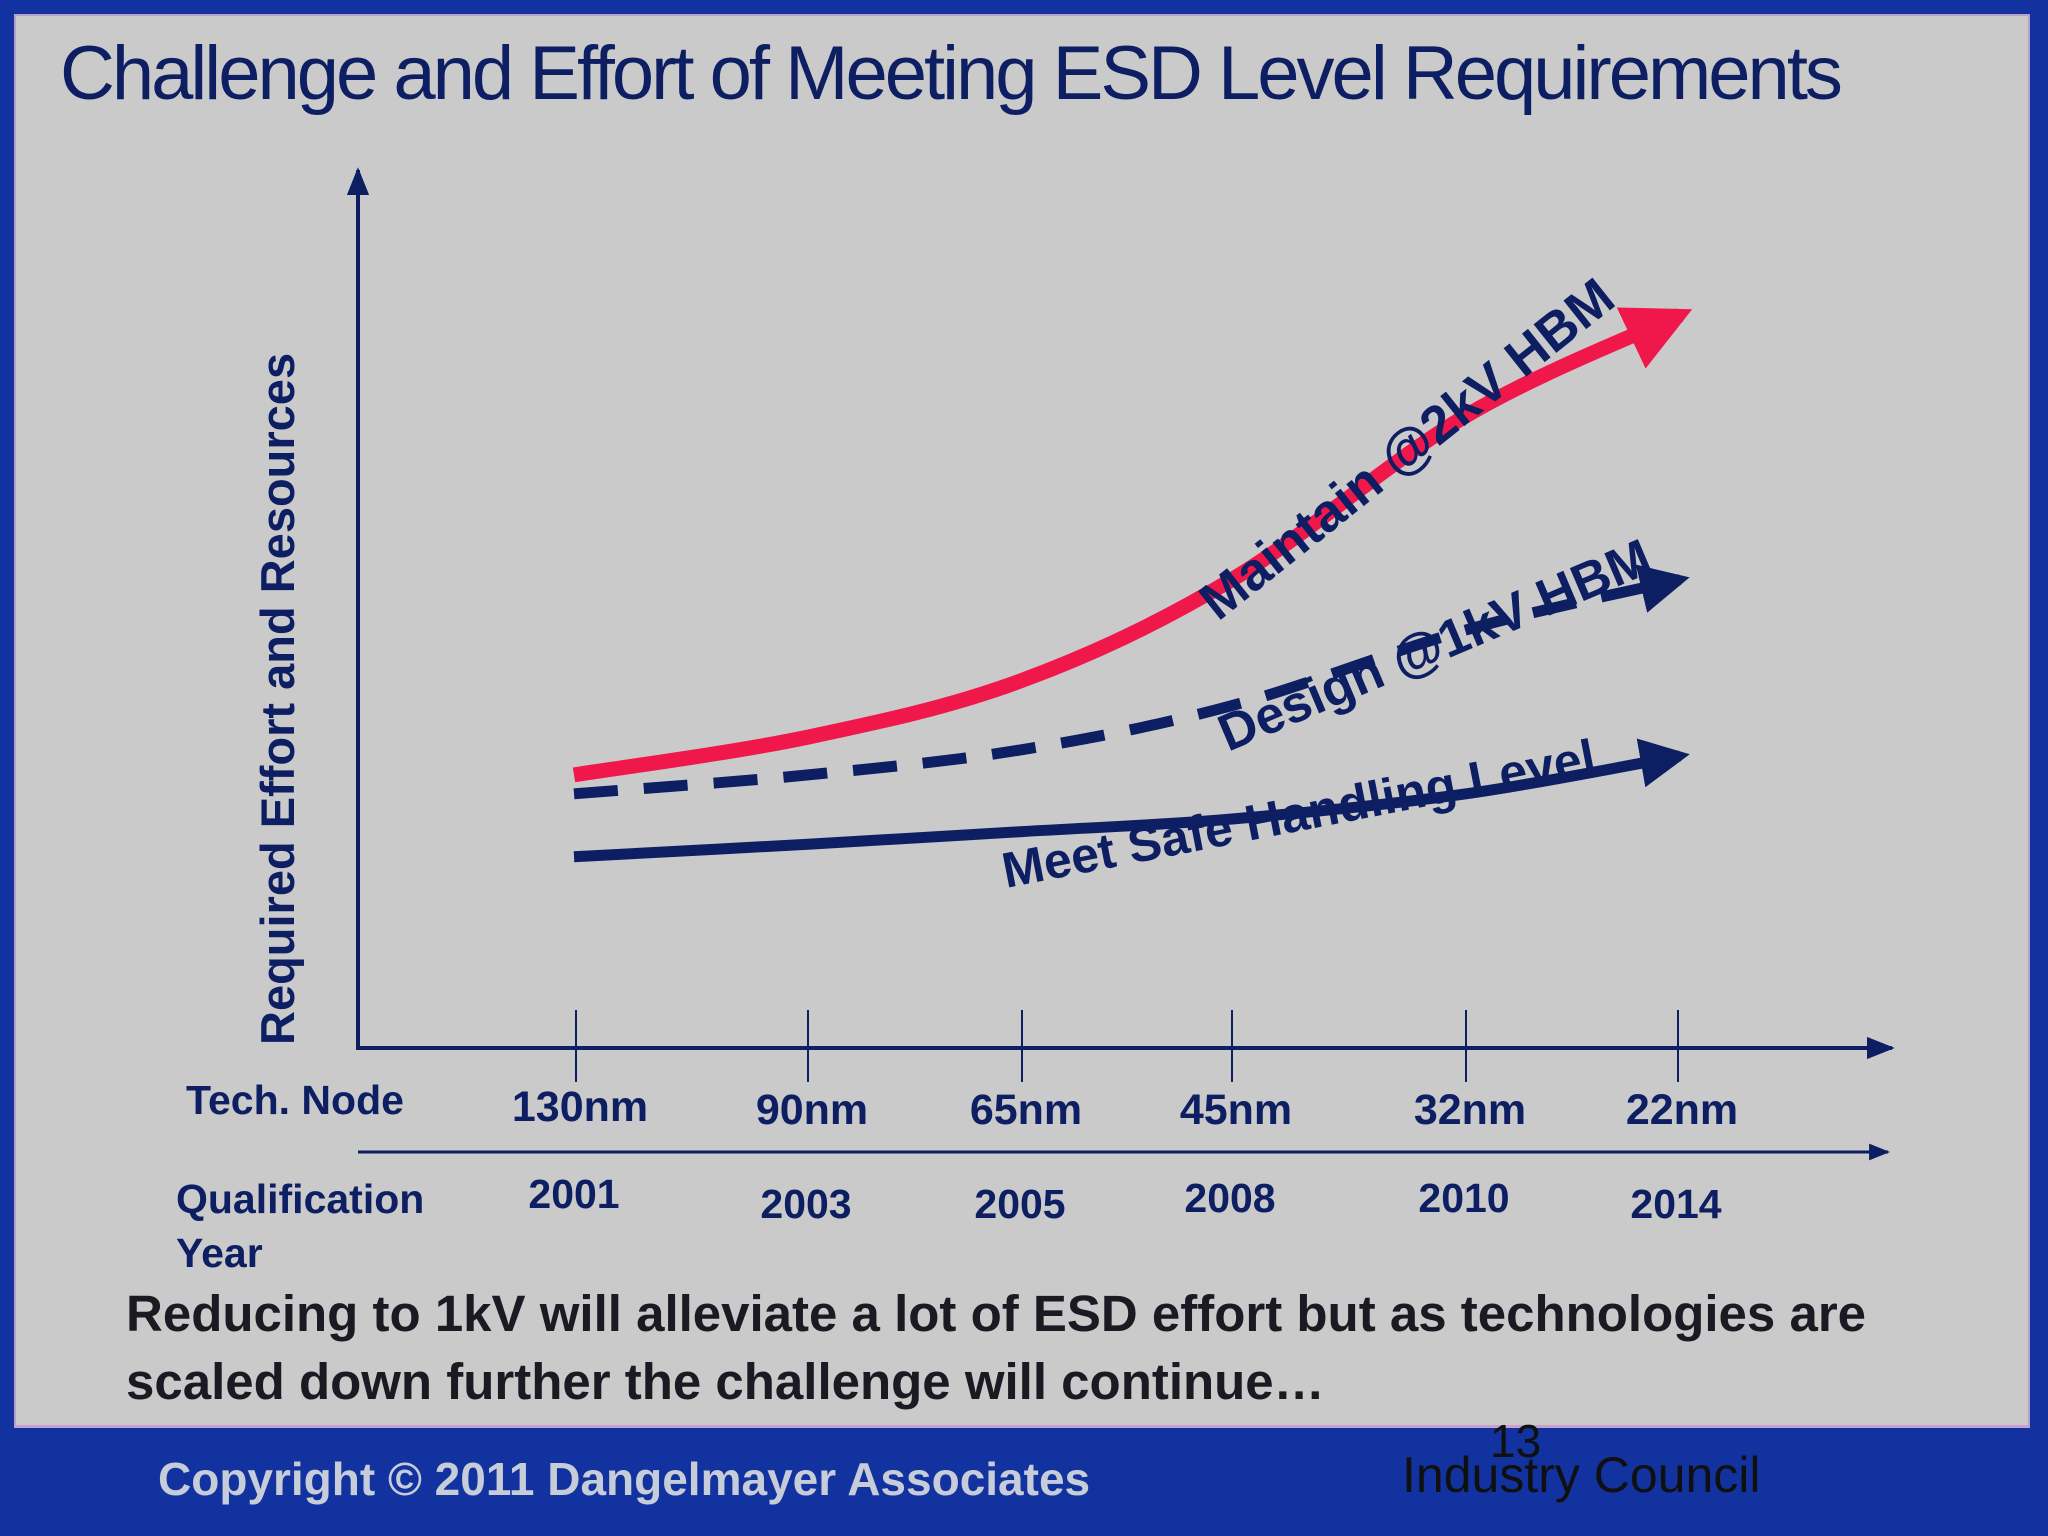 This screenshot has height=1536, width=2048. Describe the element at coordinates (1298, 814) in the screenshot. I see `series-label-safe-handling: Meet Safe Handling Level` at that location.